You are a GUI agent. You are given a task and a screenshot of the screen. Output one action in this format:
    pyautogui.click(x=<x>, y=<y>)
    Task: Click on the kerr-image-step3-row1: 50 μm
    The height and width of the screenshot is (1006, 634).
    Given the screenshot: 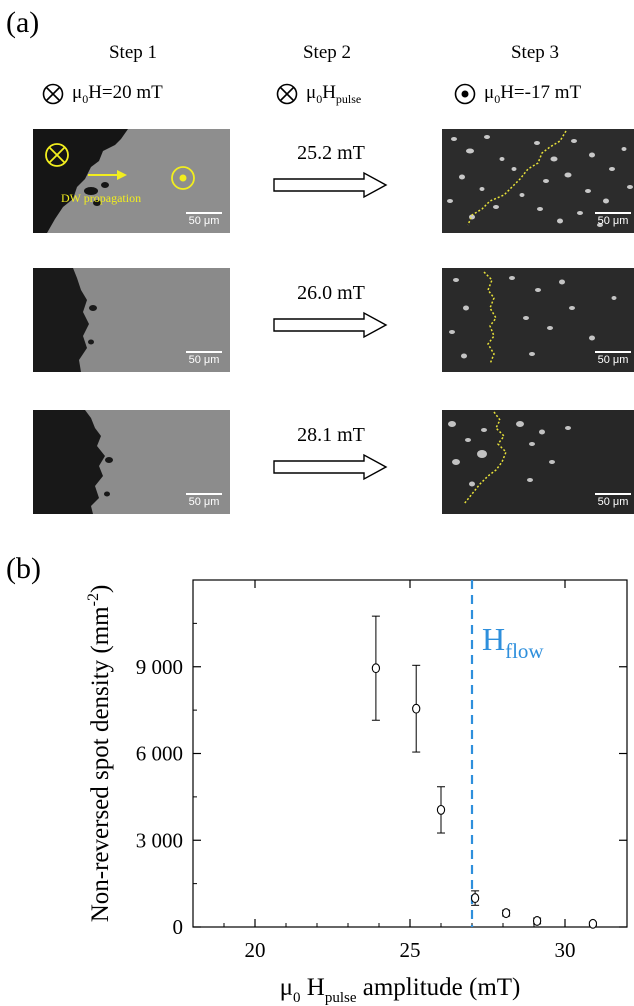 What is the action you would take?
    pyautogui.click(x=538, y=181)
    